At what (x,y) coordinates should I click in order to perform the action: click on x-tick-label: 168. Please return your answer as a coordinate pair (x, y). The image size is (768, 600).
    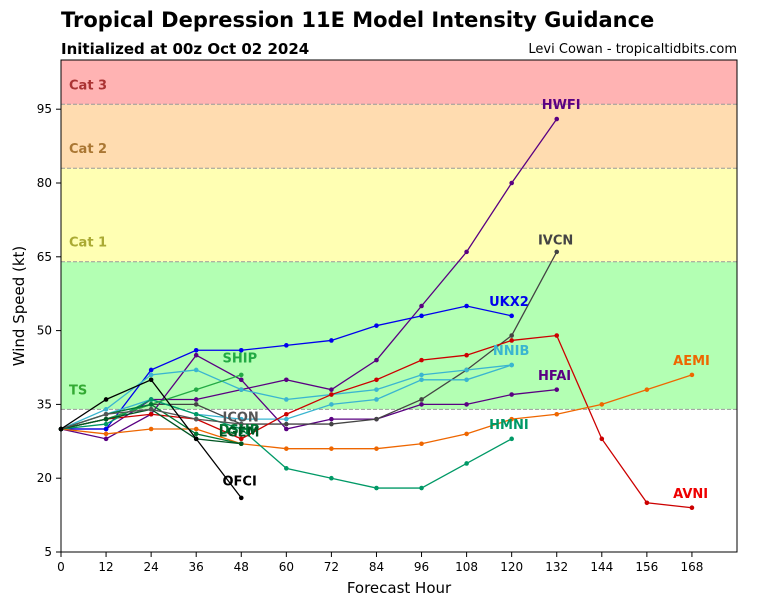
    Looking at the image, I should click on (691, 567).